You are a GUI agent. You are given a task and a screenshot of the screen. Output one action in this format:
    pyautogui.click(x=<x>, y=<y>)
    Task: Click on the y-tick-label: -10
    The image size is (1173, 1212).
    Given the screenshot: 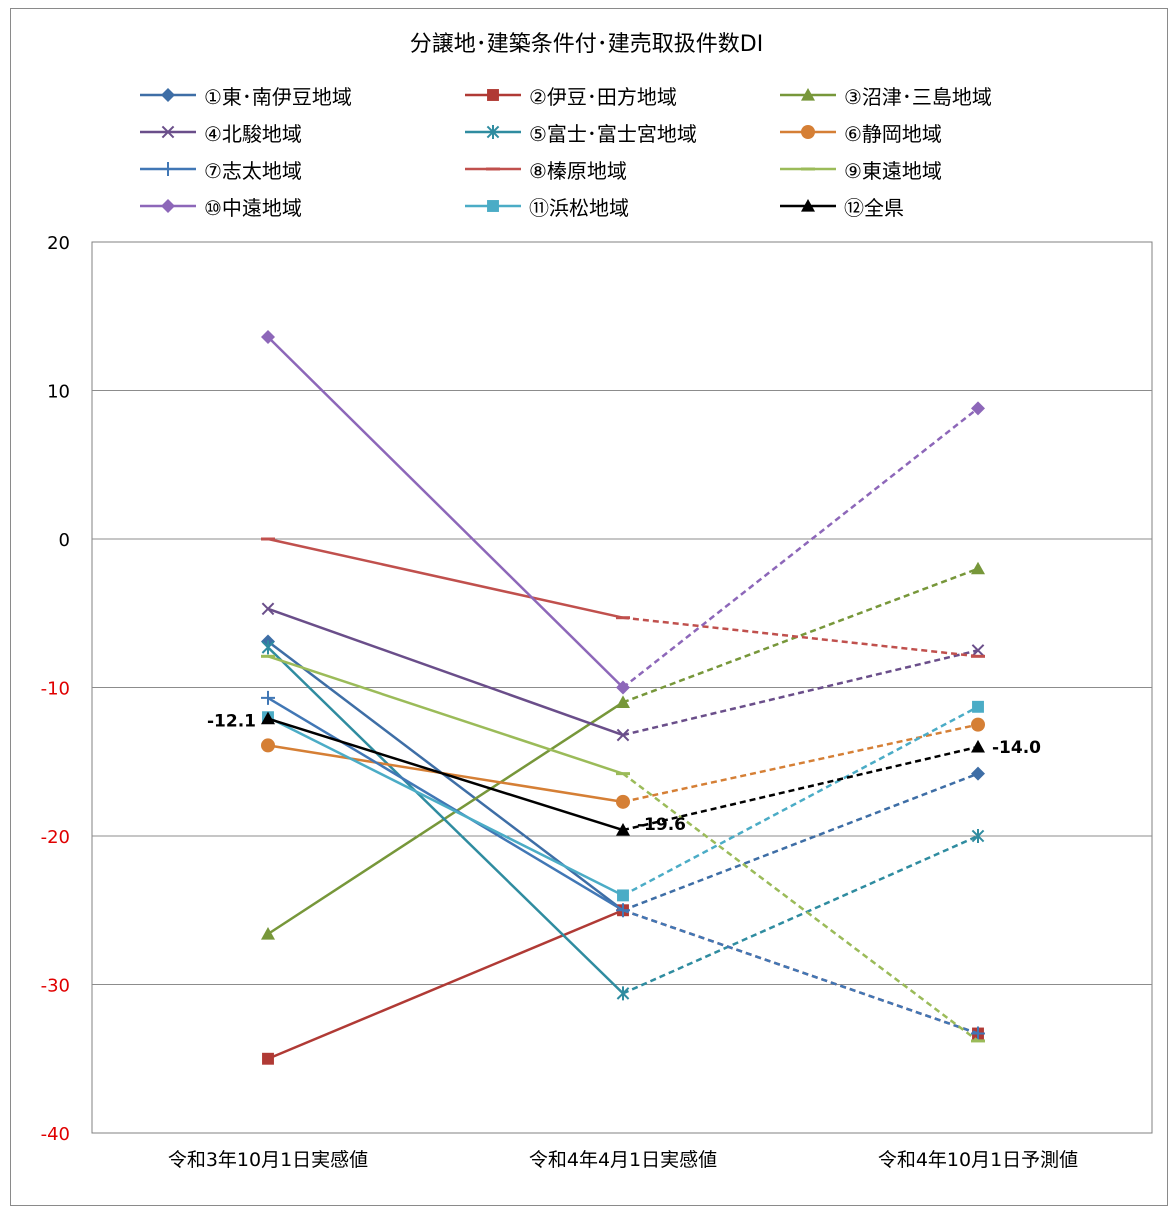 What is the action you would take?
    pyautogui.click(x=55, y=689)
    